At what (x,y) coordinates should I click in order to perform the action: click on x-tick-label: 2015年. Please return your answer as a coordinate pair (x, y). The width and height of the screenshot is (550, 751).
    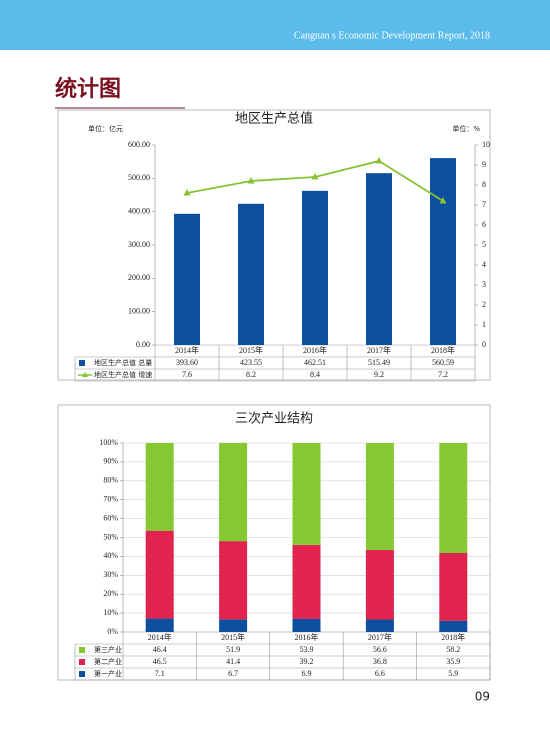
    Looking at the image, I should click on (233, 637).